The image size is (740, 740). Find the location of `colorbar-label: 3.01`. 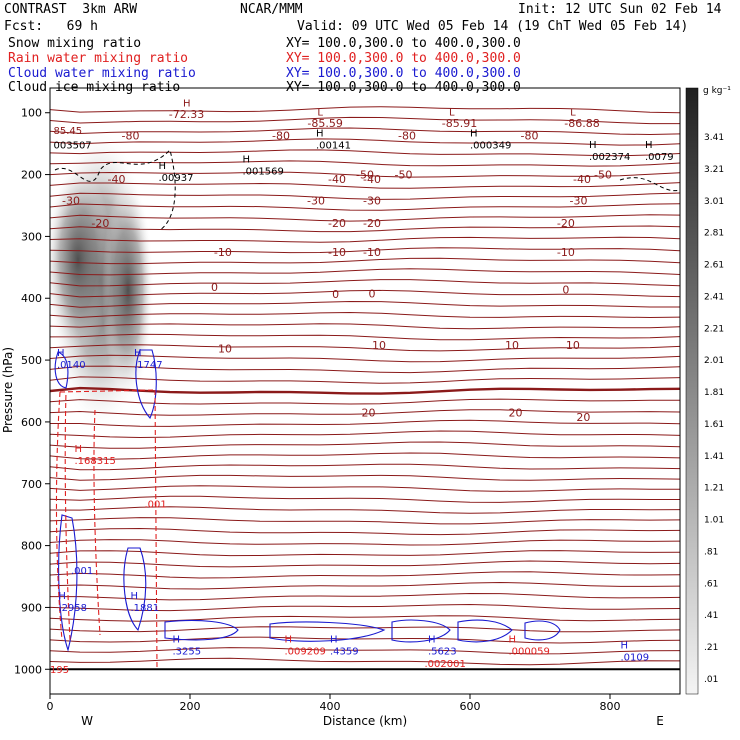

colorbar-label: 3.01 is located at coordinates (714, 202).